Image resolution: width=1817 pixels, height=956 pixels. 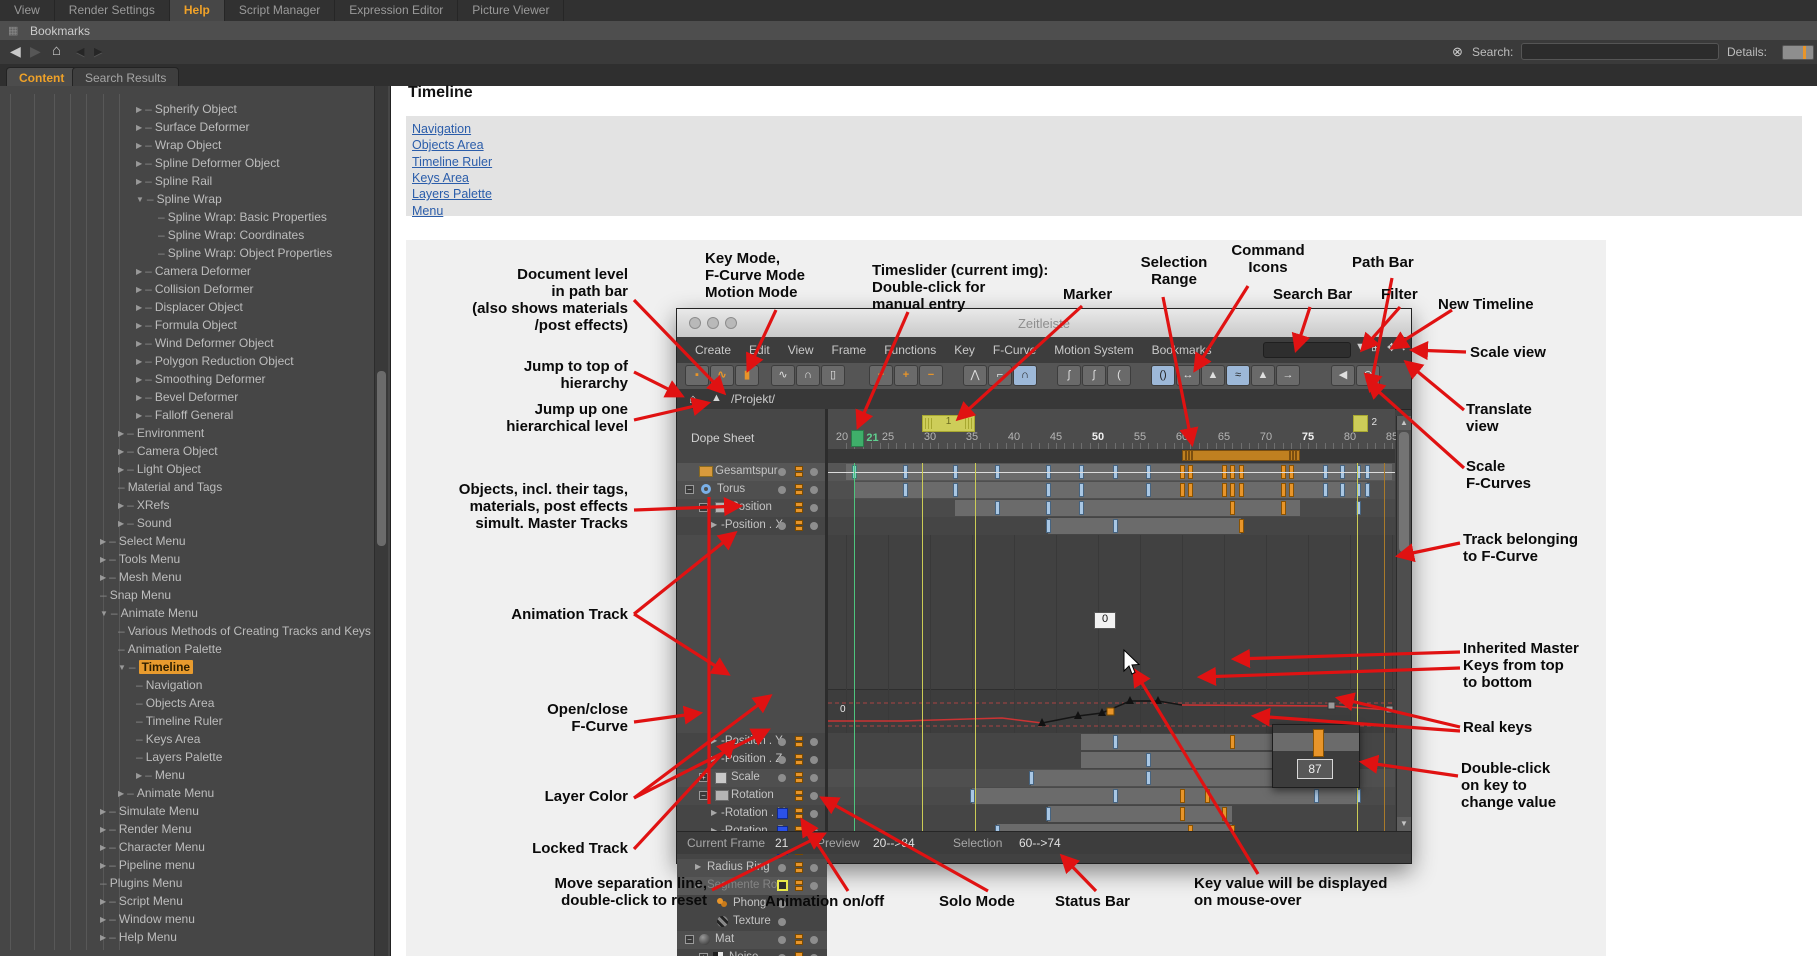 What do you see at coordinates (57, 50) in the screenshot?
I see `home-button: ⌂` at bounding box center [57, 50].